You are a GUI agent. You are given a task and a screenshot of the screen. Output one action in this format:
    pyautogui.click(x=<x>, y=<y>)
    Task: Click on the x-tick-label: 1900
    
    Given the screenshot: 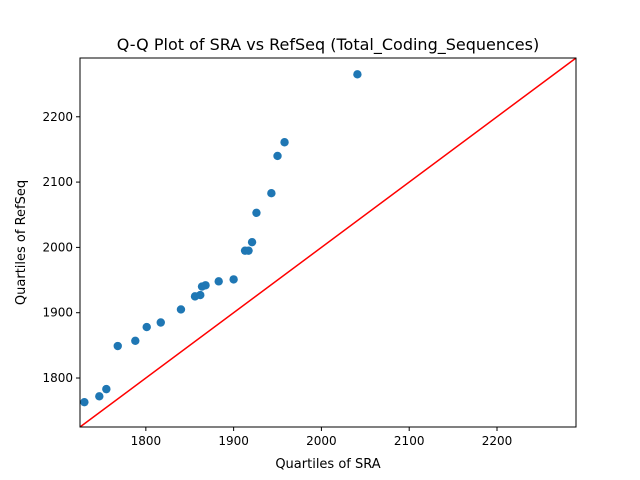 What is the action you would take?
    pyautogui.click(x=233, y=441)
    